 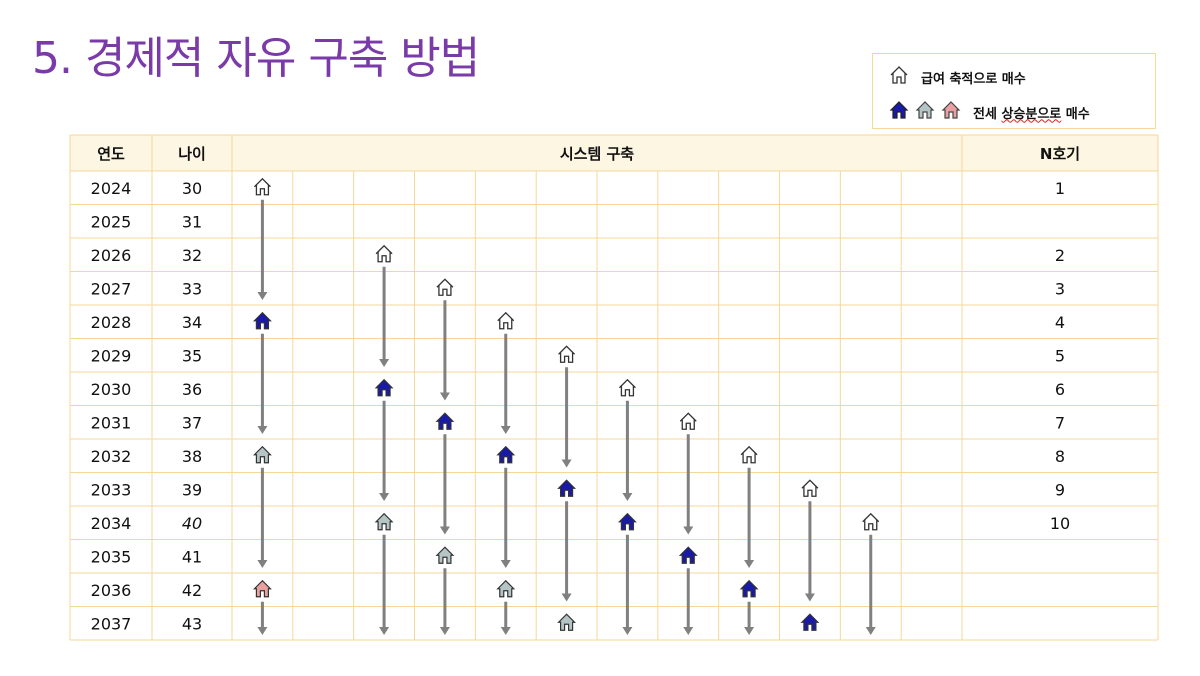 I want to click on cell-n: 5, so click(x=1060, y=355).